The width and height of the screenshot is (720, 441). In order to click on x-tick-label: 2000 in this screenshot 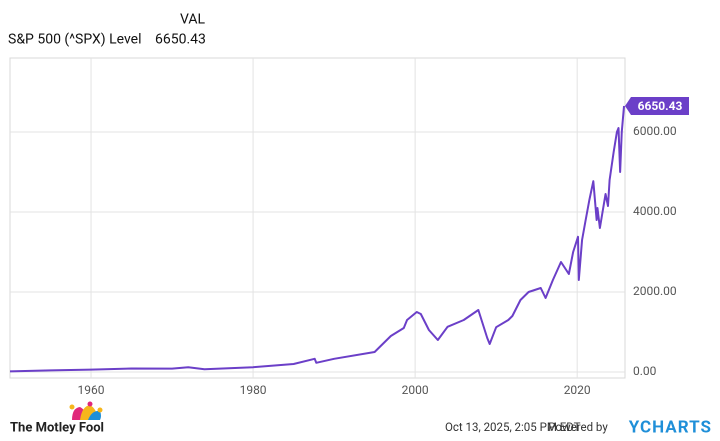, I will do `click(415, 390)`.